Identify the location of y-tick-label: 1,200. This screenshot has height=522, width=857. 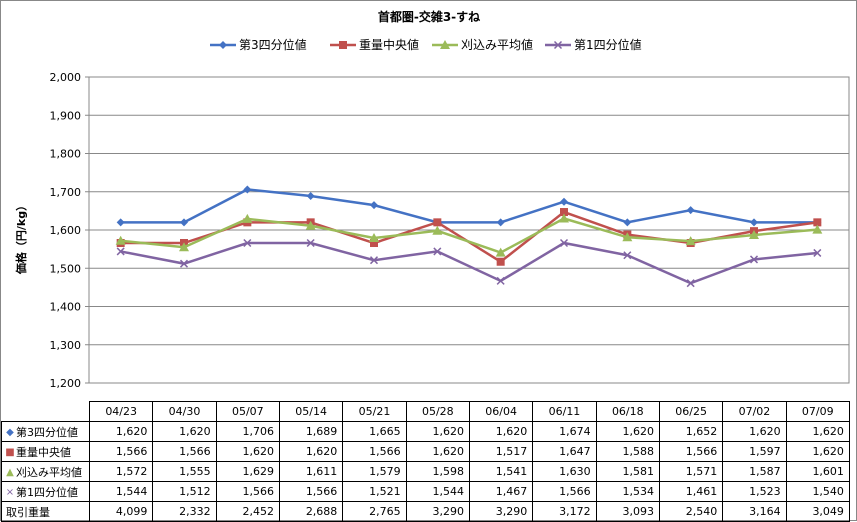
(66, 383).